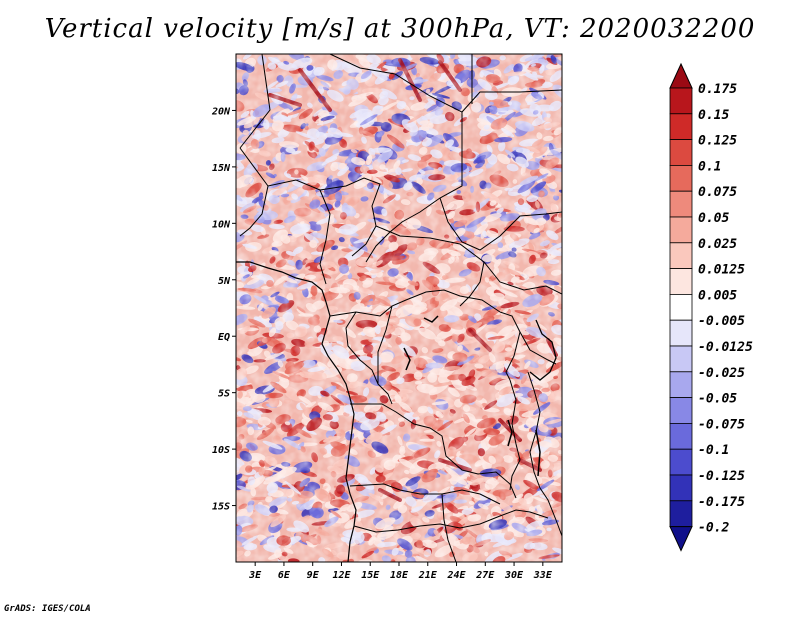  I want to click on colorbar-label: -0.125, so click(721, 476).